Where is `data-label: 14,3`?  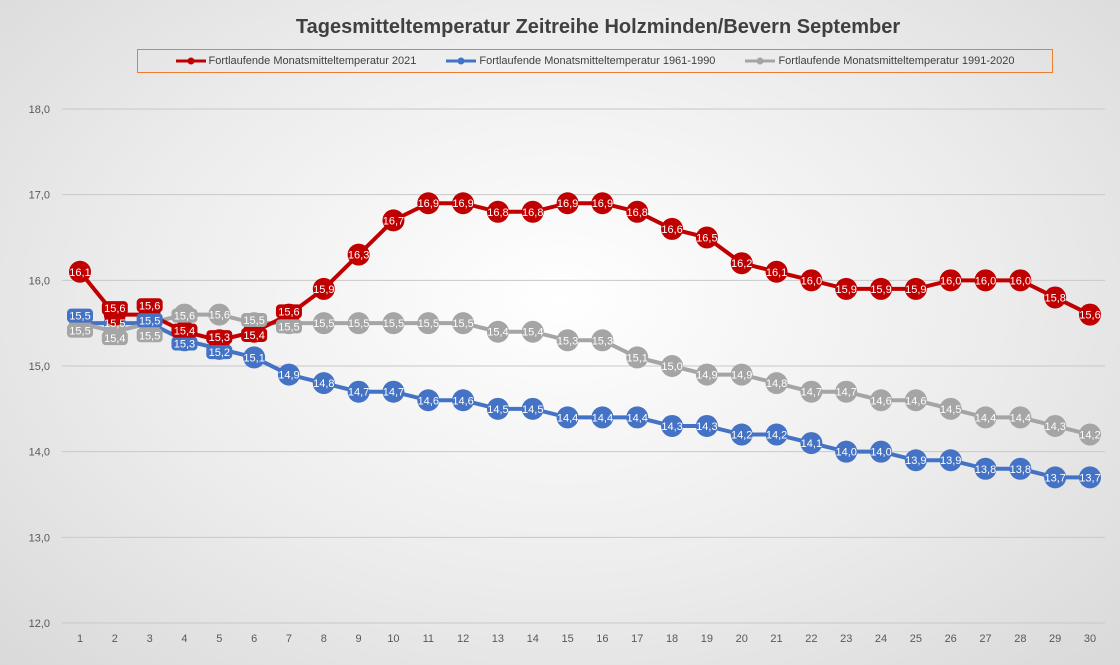 data-label: 14,3 is located at coordinates (671, 427).